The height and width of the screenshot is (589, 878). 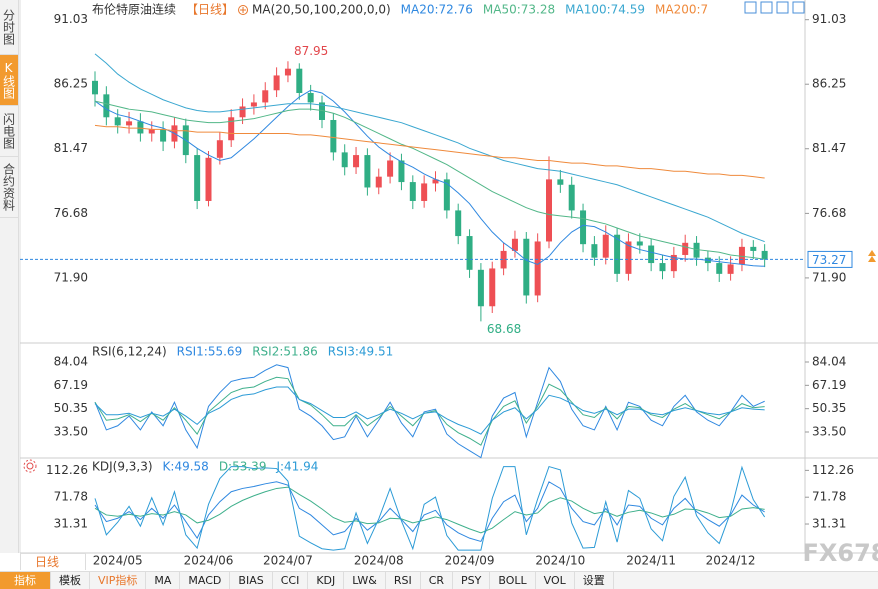 What do you see at coordinates (129, 352) in the screenshot?
I see `panel-title: RSI(6,12,24)` at bounding box center [129, 352].